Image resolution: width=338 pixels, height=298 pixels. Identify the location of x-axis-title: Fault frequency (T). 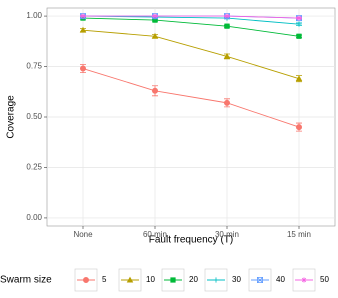
(191, 240).